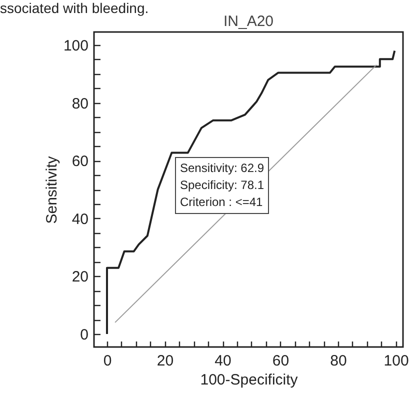  Describe the element at coordinates (75, 46) in the screenshot. I see `y-tick-label: 100` at that location.